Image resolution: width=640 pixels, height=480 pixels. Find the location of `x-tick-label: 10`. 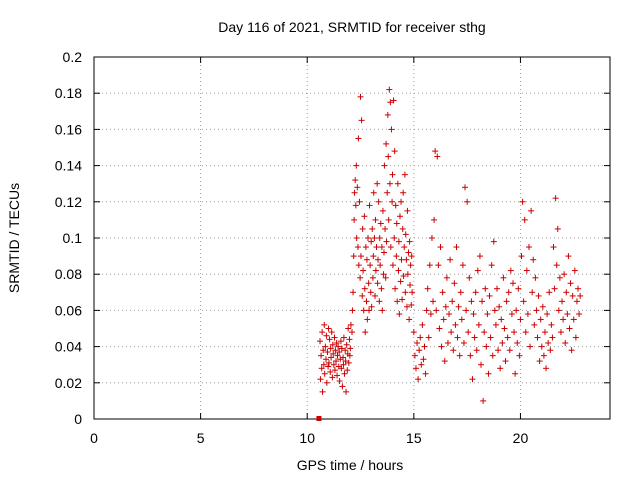

x-tick-label: 10 is located at coordinates (307, 438).